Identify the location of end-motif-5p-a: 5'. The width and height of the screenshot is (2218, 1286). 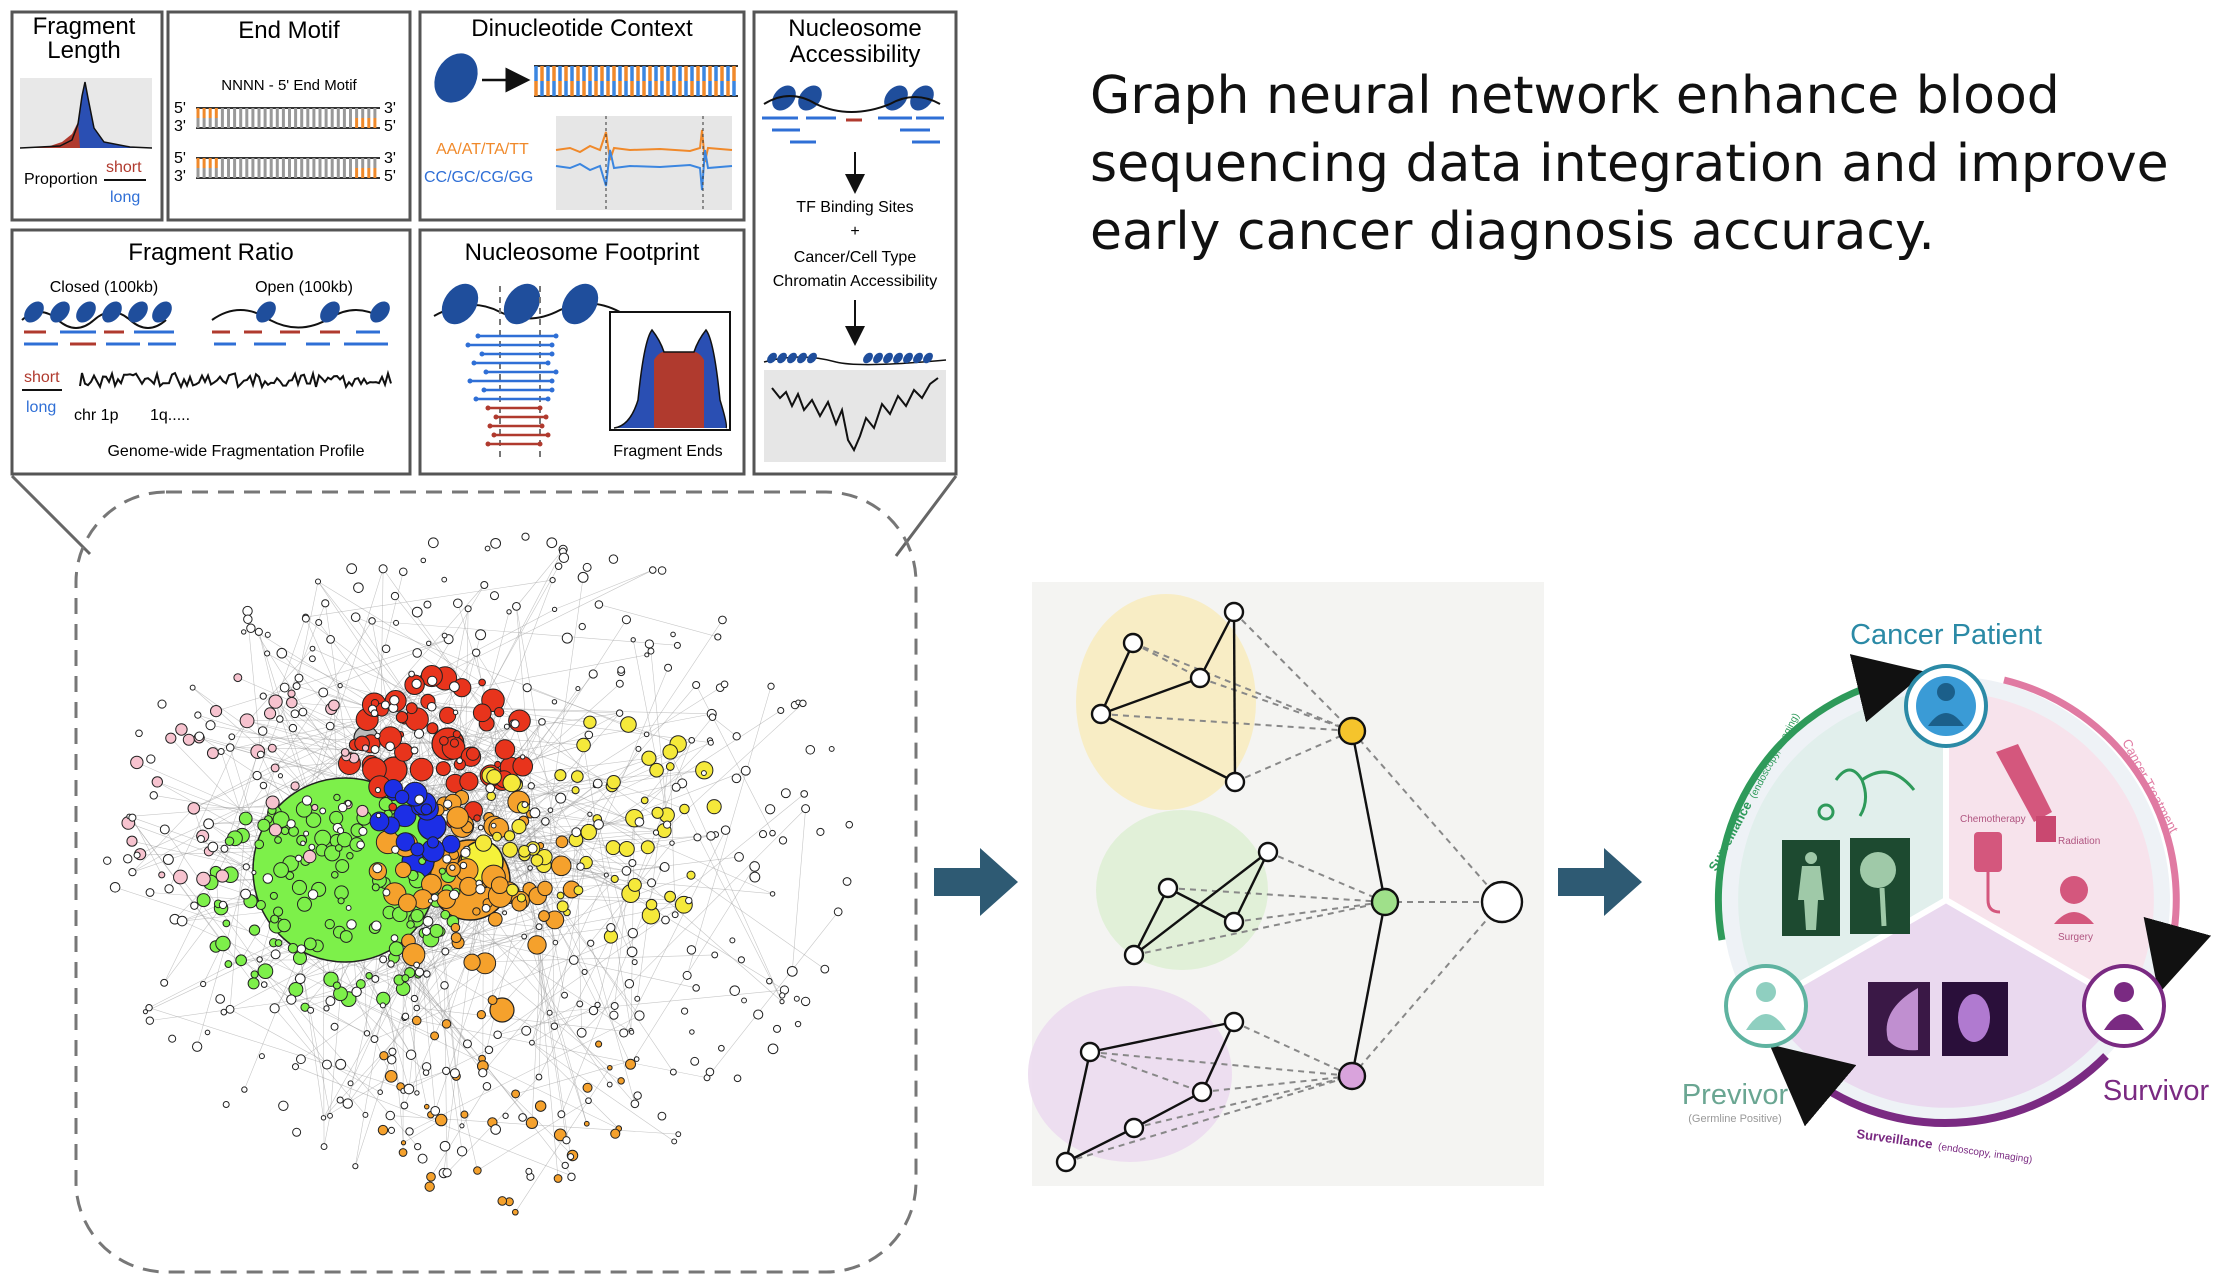
(180, 108).